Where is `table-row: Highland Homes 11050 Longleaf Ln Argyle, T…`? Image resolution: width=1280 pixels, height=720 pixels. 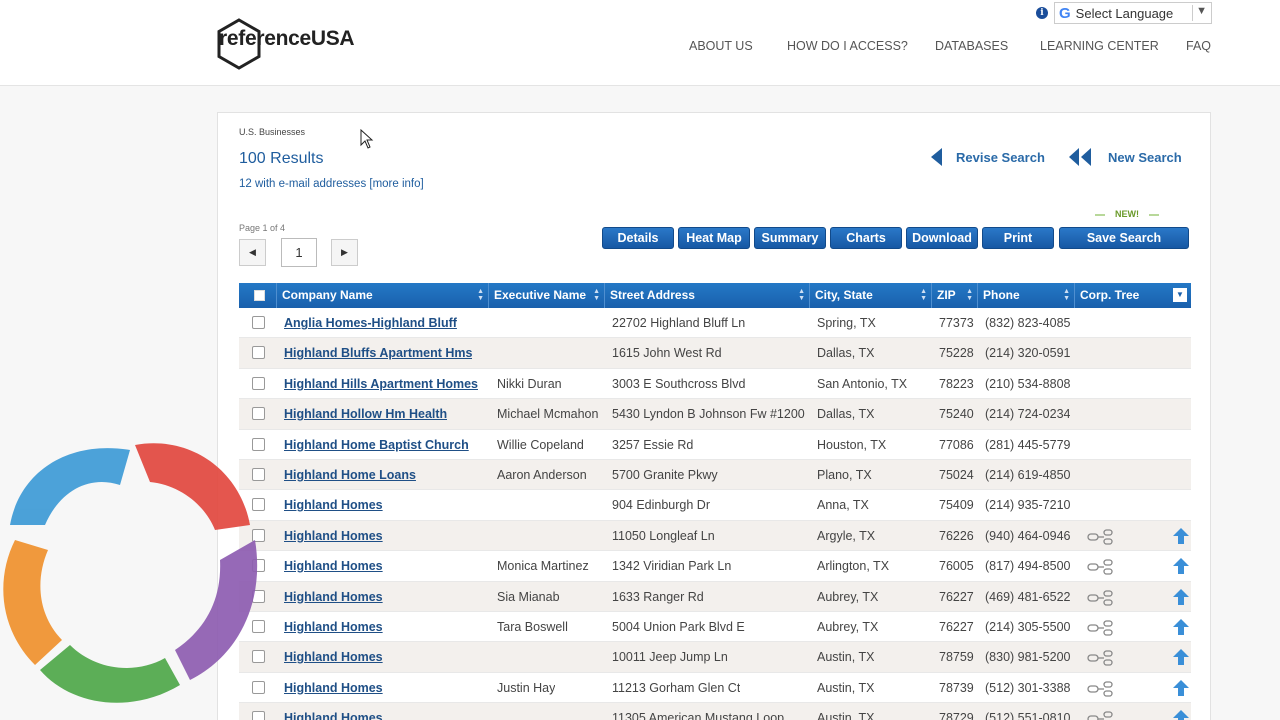
table-row: Highland Homes 11050 Longleaf Ln Argyle, T… is located at coordinates (715, 536).